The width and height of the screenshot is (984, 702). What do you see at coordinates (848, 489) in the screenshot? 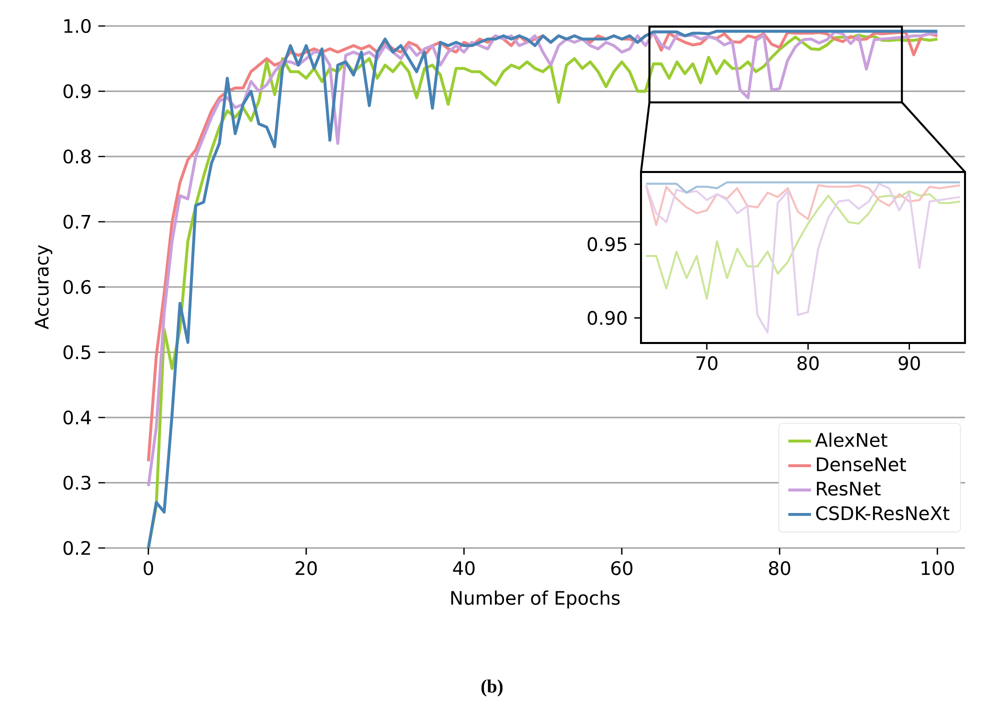
I see `legend-label: ResNet` at bounding box center [848, 489].